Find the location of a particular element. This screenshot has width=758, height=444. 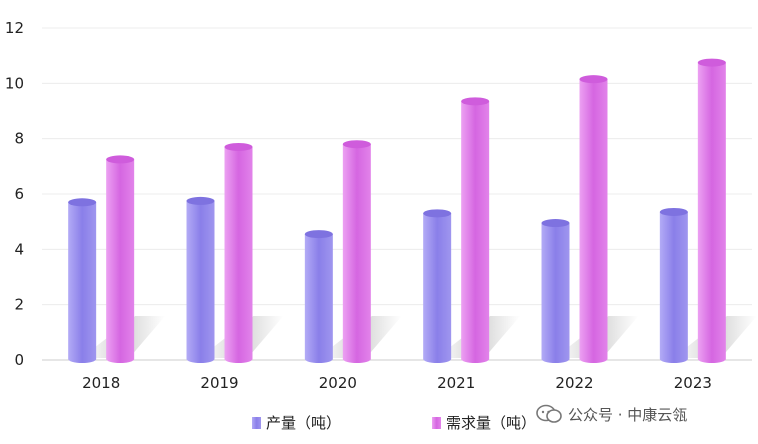

y-tick-label: 0 is located at coordinates (19, 360).